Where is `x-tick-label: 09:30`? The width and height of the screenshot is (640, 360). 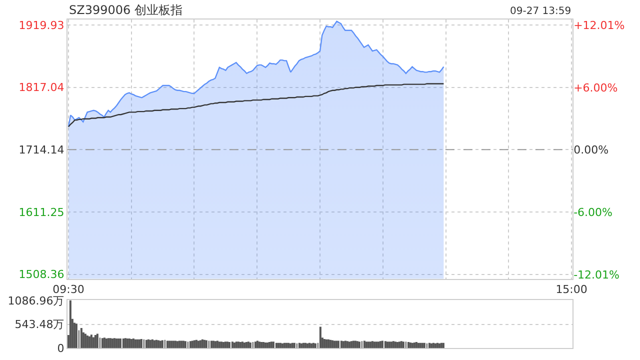
x-tick-label: 09:30 is located at coordinates (68, 289).